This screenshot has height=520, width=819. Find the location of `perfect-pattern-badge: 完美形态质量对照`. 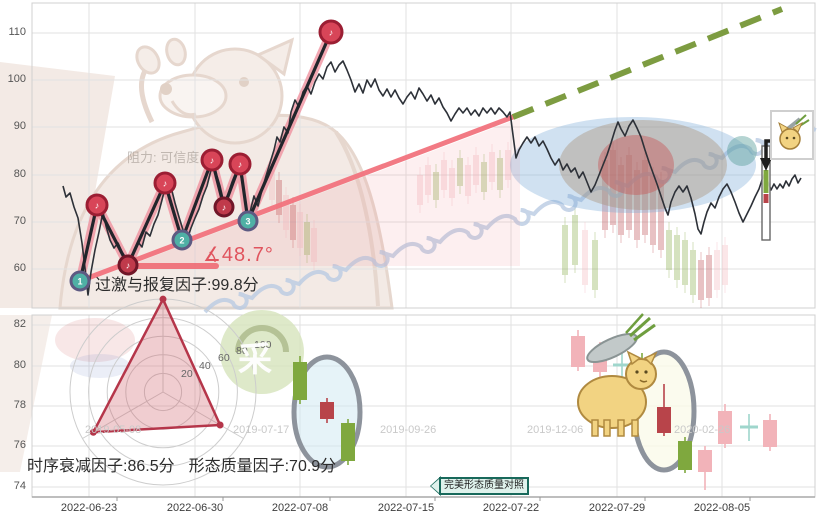

perfect-pattern-badge: 完美形态质量对照 is located at coordinates (479, 486).